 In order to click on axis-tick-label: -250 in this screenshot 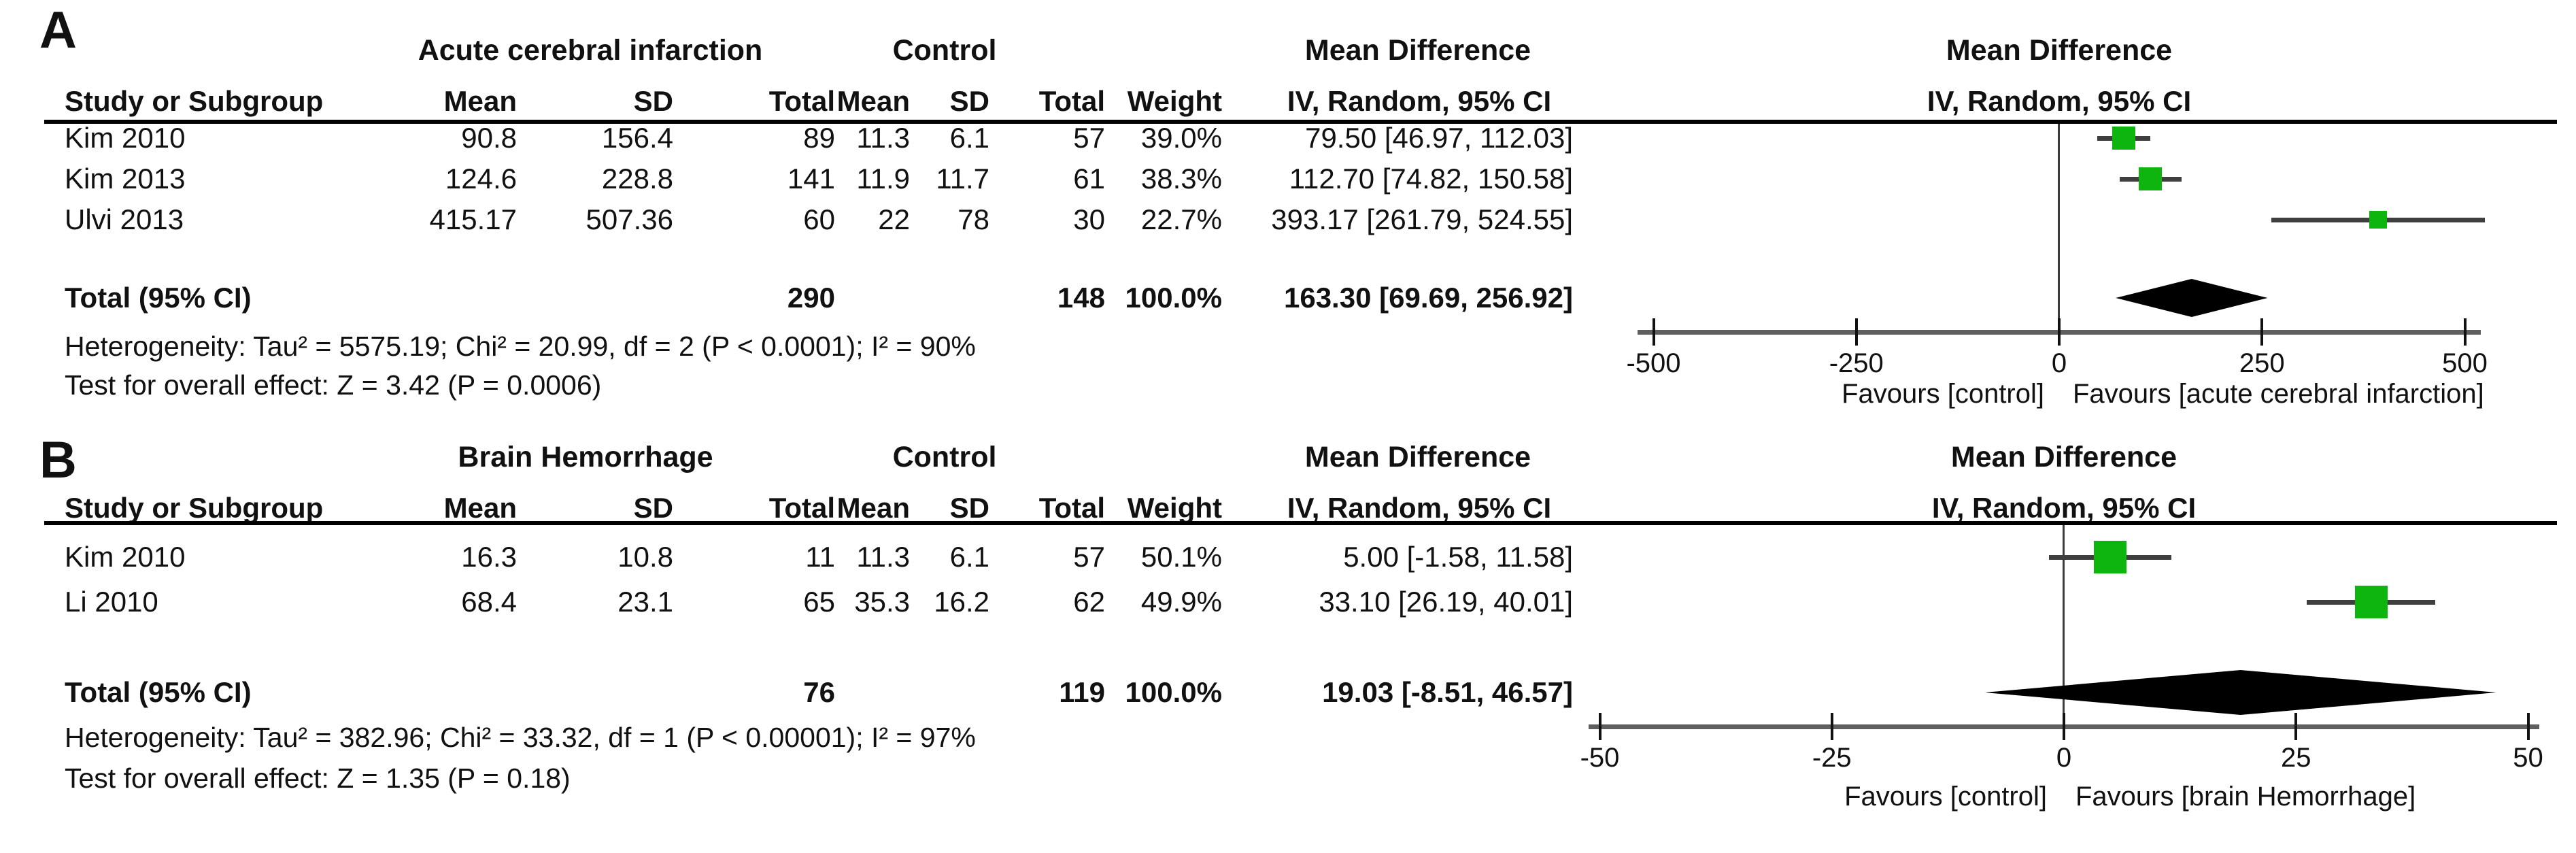, I will do `click(1856, 363)`.